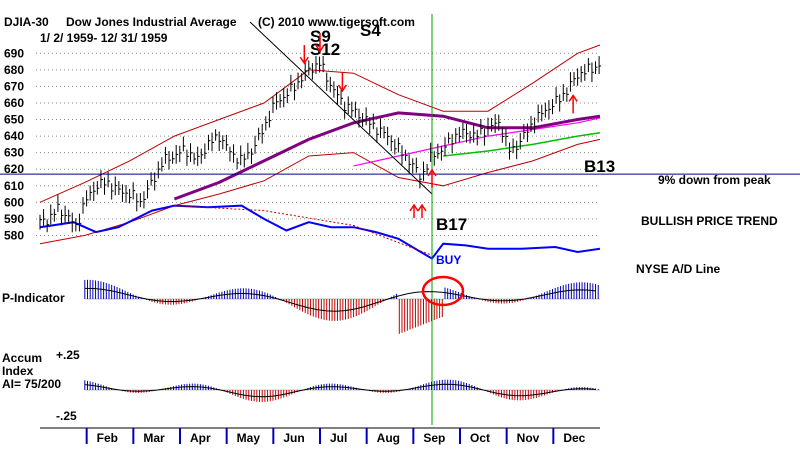 The height and width of the screenshot is (451, 800). I want to click on p-indicator-bar-smooth, so click(340, 299).